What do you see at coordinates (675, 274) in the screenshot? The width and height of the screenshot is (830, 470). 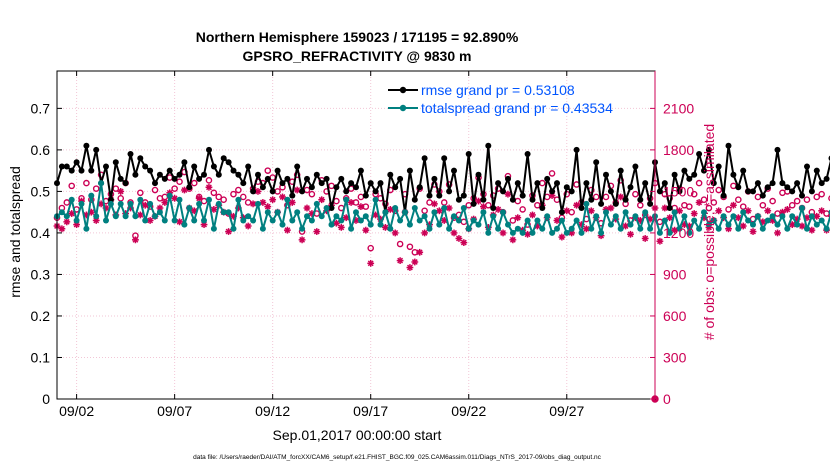 I see `y2-tick-label: 900` at bounding box center [675, 274].